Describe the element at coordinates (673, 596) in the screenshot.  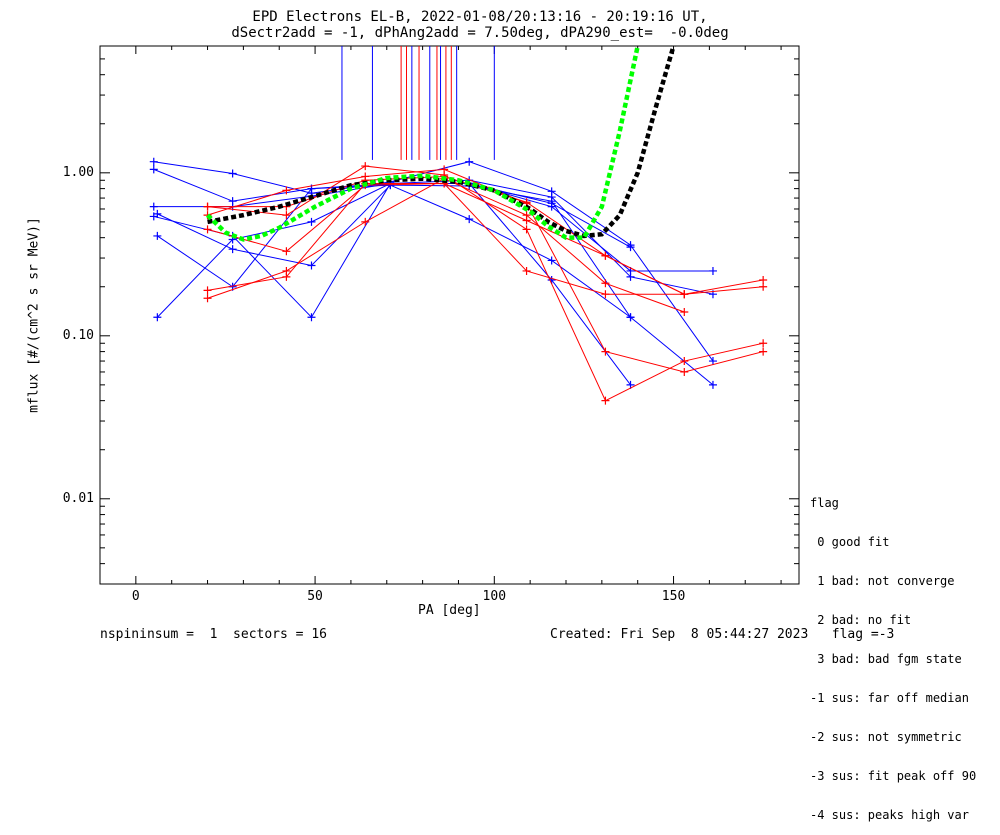
I see `x-tick-label: 150` at that location.